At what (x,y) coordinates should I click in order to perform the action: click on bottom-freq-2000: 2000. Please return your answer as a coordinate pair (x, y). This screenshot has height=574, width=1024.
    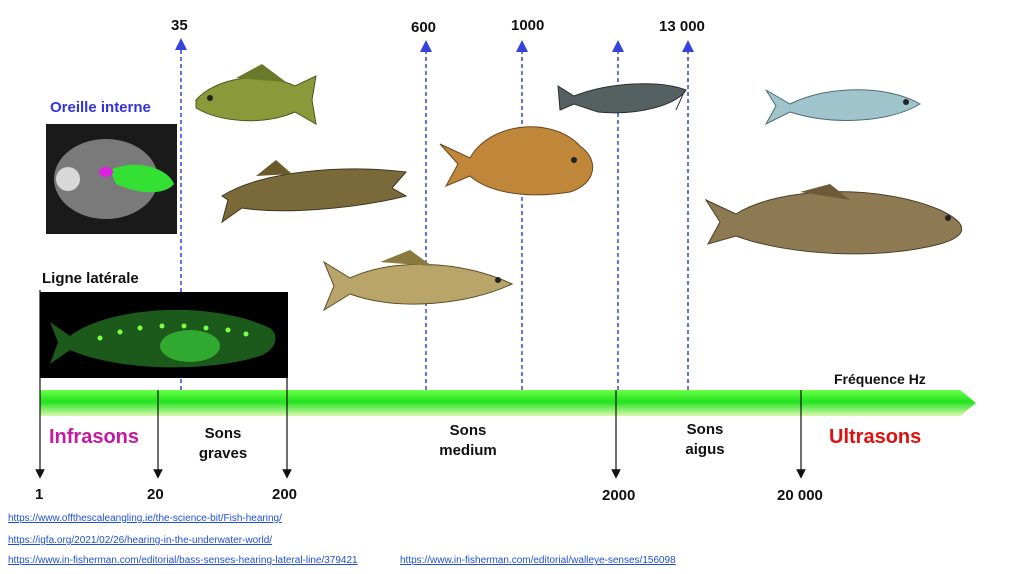
    Looking at the image, I should click on (619, 495).